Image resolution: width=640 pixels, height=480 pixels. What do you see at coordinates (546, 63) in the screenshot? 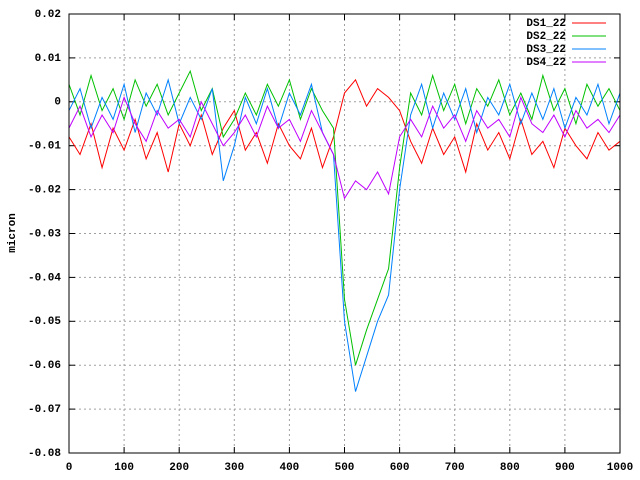
I see `legend-label: DS4_22` at bounding box center [546, 63].